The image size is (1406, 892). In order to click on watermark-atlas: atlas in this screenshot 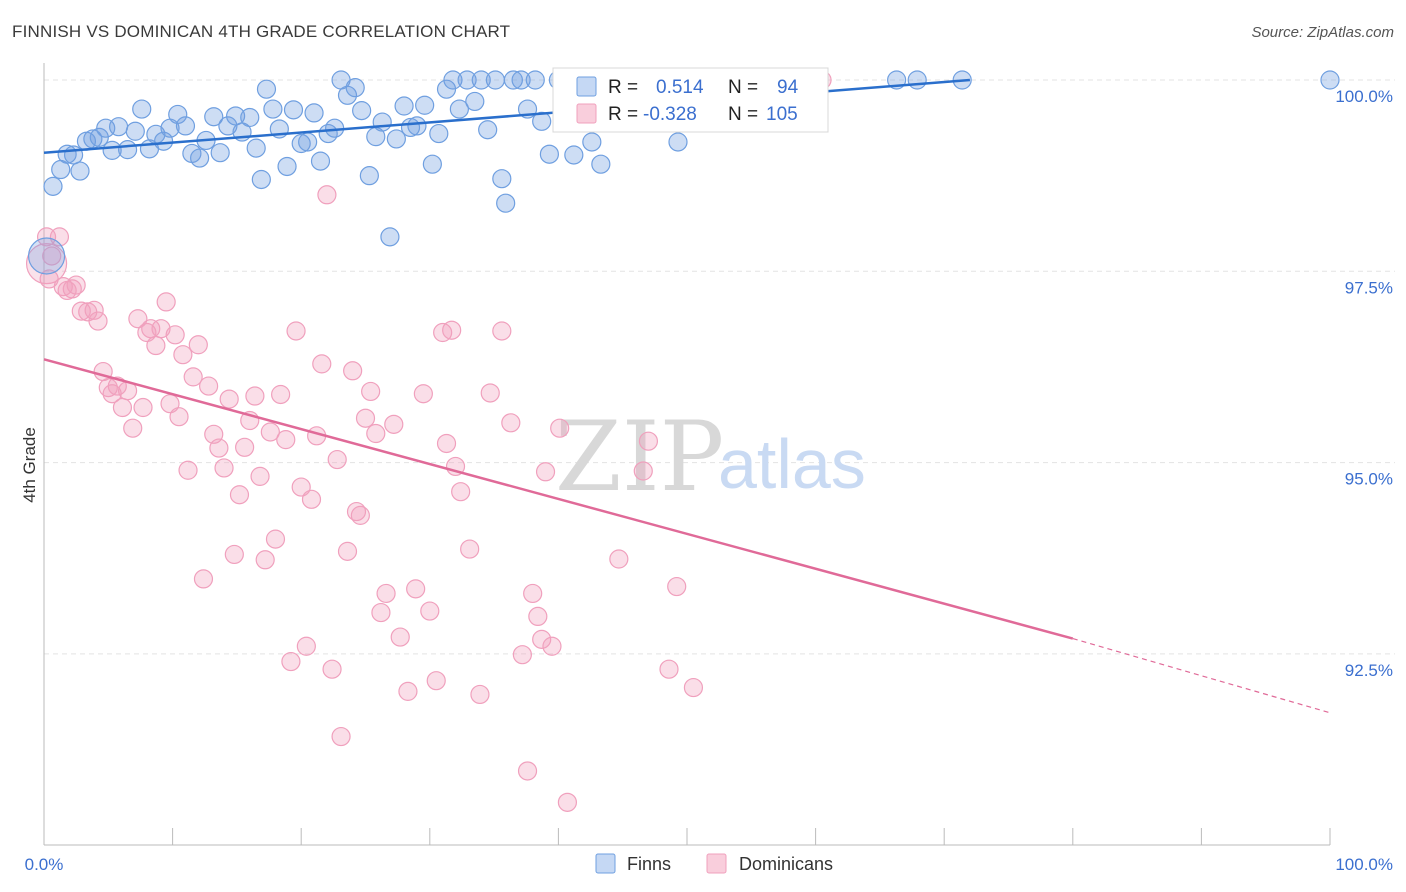, I will do `click(792, 464)`.